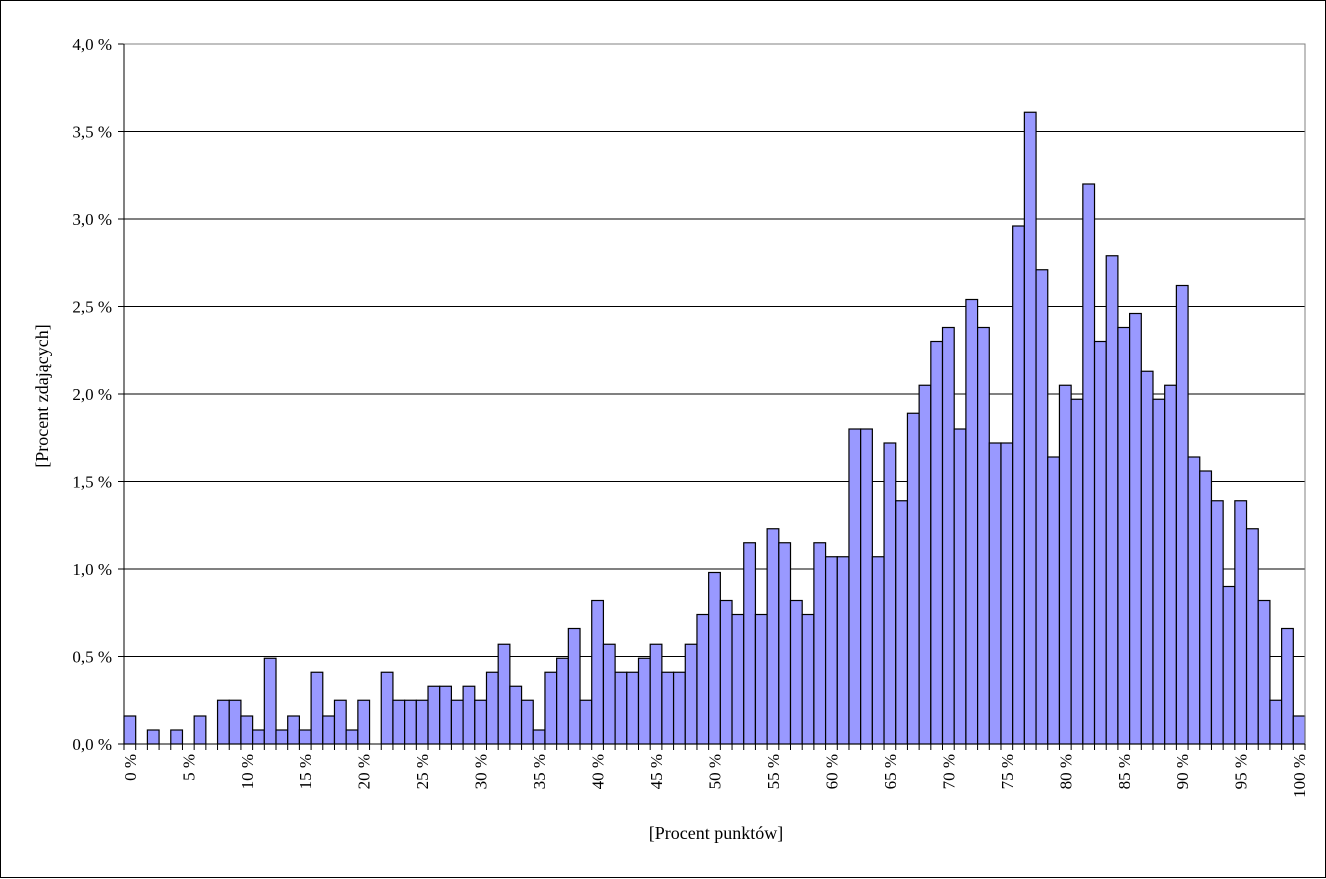  I want to click on x-tick-label: 55 %, so click(773, 771).